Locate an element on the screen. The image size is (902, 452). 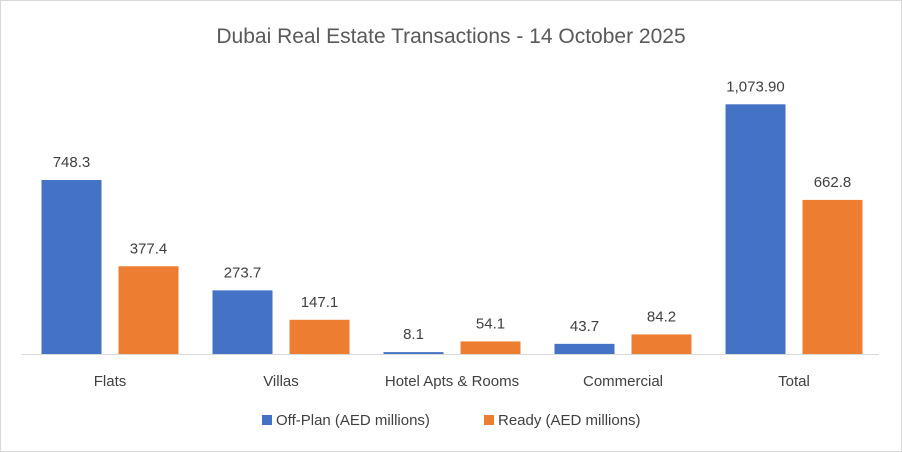
bar-ready-commercial is located at coordinates (661, 344).